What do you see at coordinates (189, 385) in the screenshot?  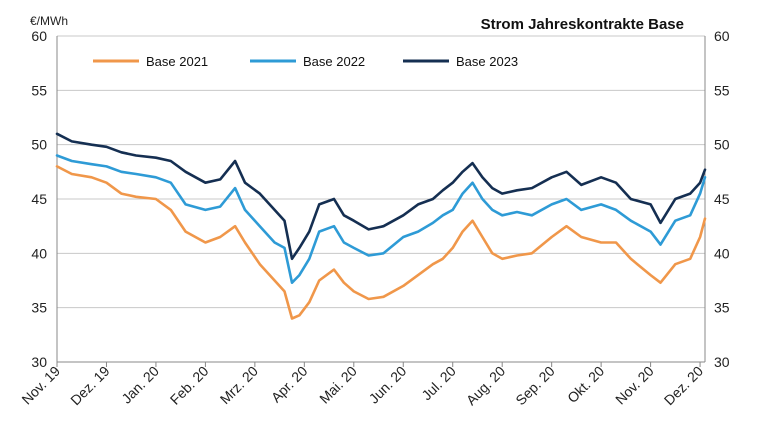 I see `x-tick-label: Feb. 20` at bounding box center [189, 385].